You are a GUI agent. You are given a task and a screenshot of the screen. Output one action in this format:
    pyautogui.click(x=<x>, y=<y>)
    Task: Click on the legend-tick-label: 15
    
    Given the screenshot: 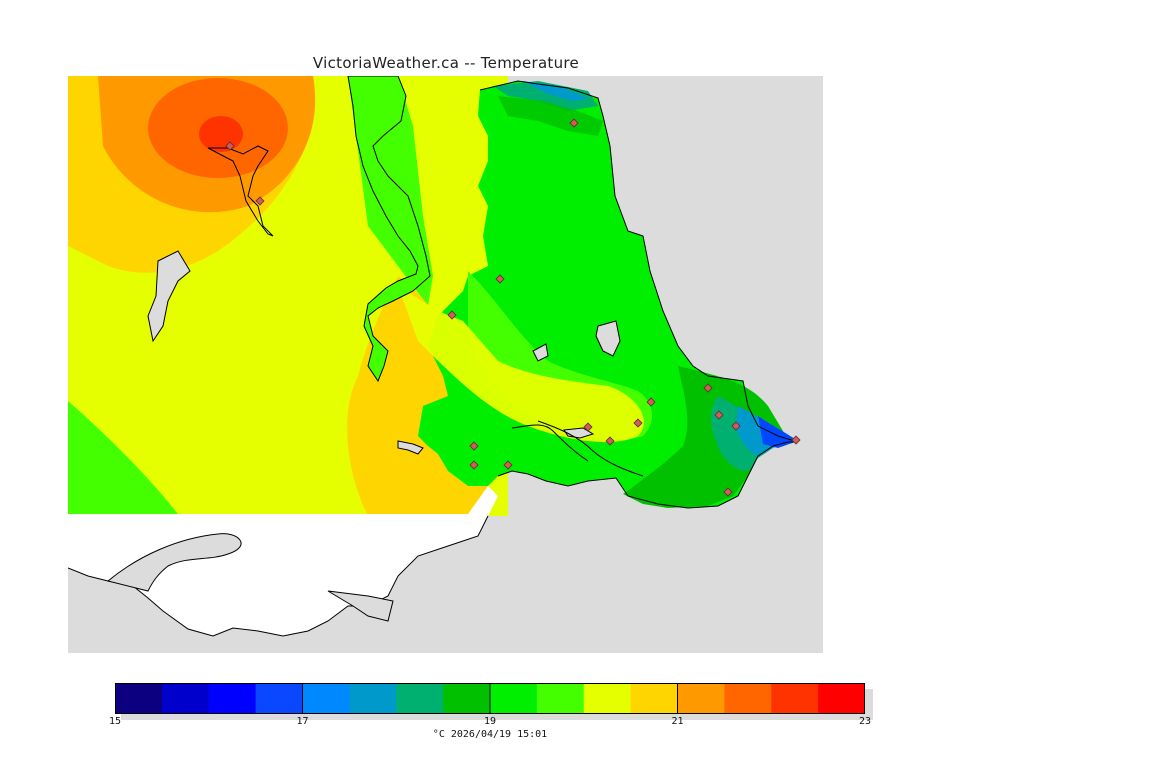 What is the action you would take?
    pyautogui.click(x=115, y=721)
    